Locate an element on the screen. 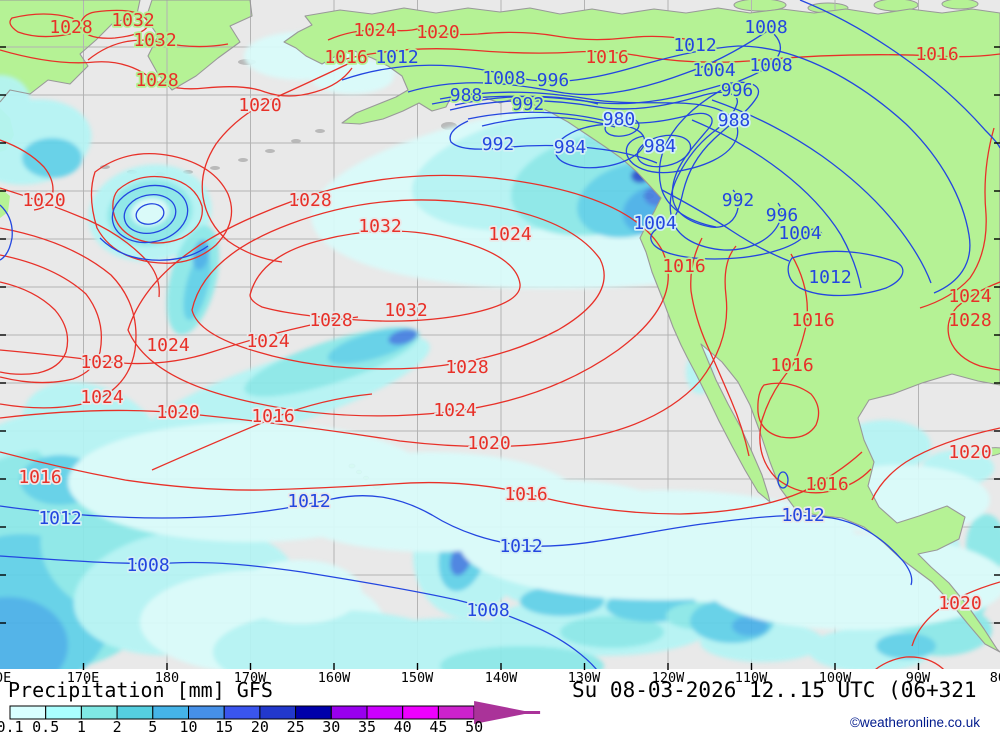  legend-value: 40 is located at coordinates (403, 725).